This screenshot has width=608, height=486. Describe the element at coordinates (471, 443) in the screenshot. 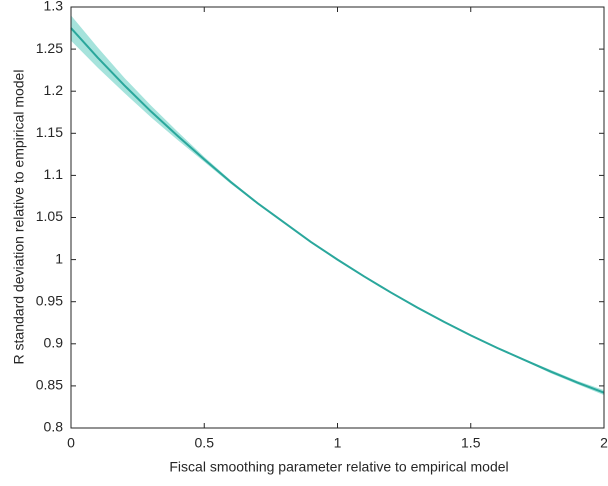

I see `x-tick-label: 1.5` at that location.